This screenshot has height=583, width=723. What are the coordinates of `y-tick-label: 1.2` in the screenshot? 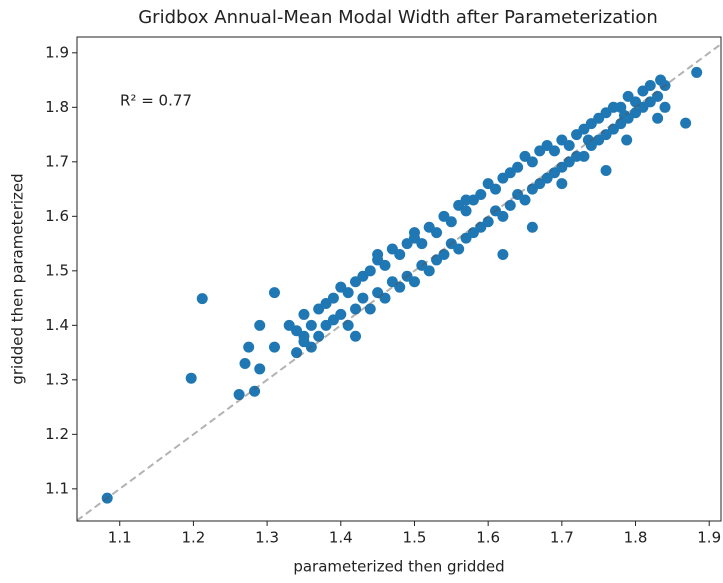 It's located at (57, 434).